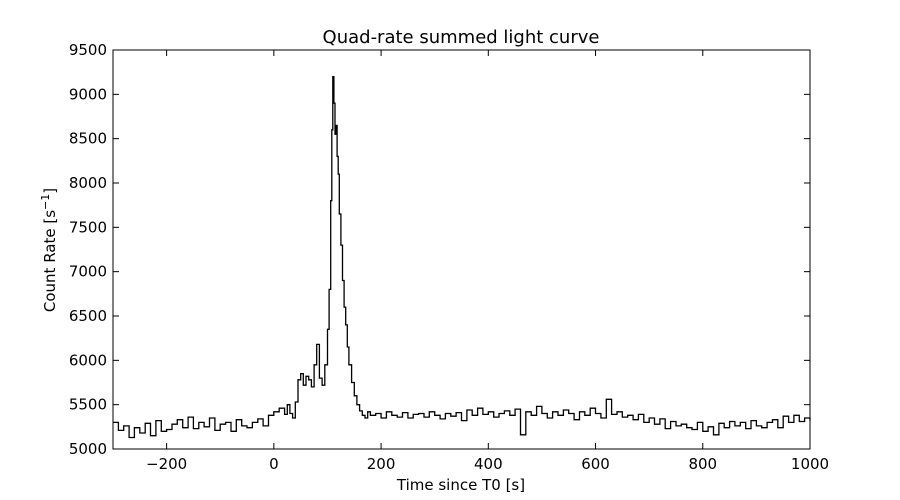 Image resolution: width=900 pixels, height=500 pixels. I want to click on y-tick-label: 8500, so click(88, 139).